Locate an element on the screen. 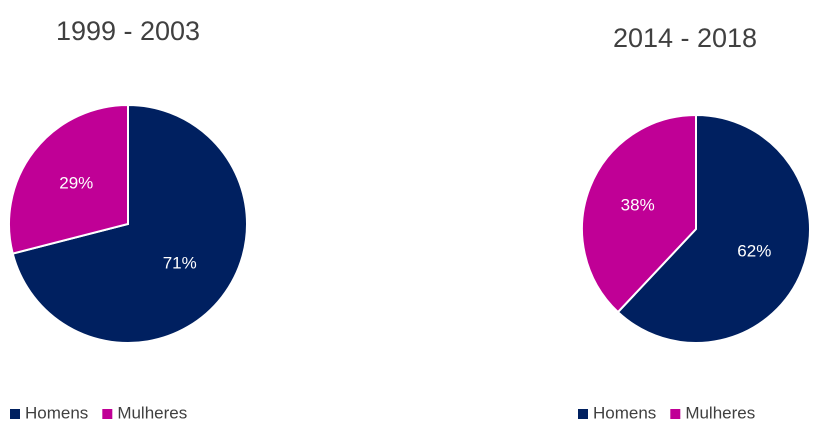  chart-title: 2014 - 2018 is located at coordinates (685, 38).